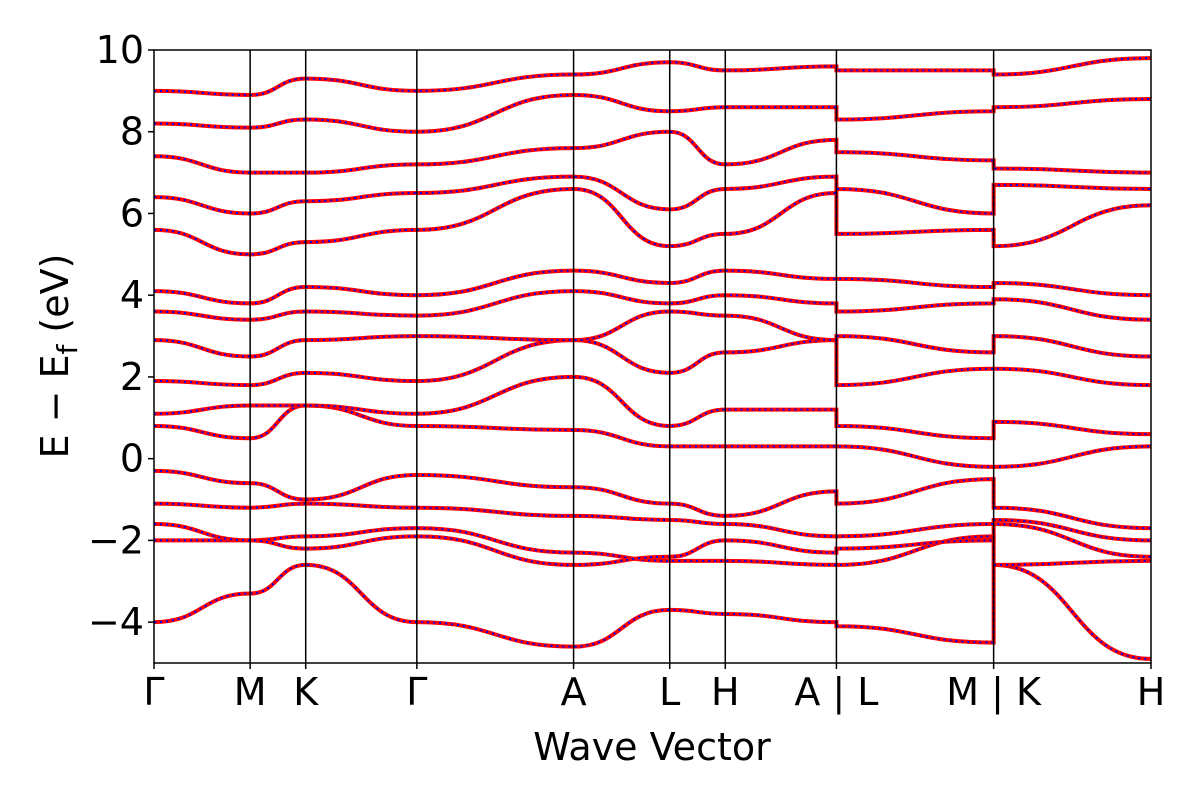 This screenshot has height=800, width=1200. Describe the element at coordinates (116, 622) in the screenshot. I see `y-tick-label-0: −4` at that location.